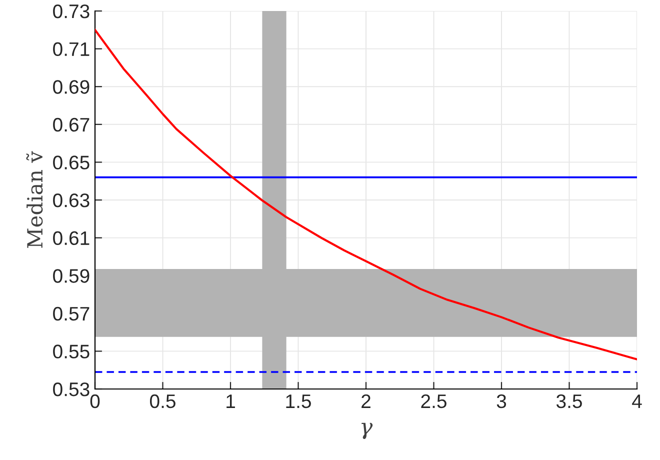 This screenshot has width=660, height=460. What do you see at coordinates (71, 87) in the screenshot?
I see `y-tick-label: 0.69` at bounding box center [71, 87].